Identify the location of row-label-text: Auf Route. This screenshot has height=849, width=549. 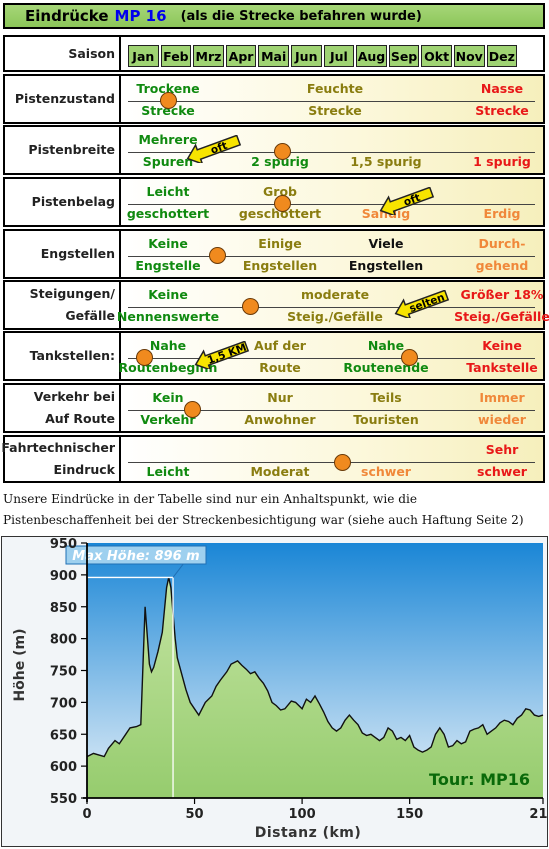
(80, 418).